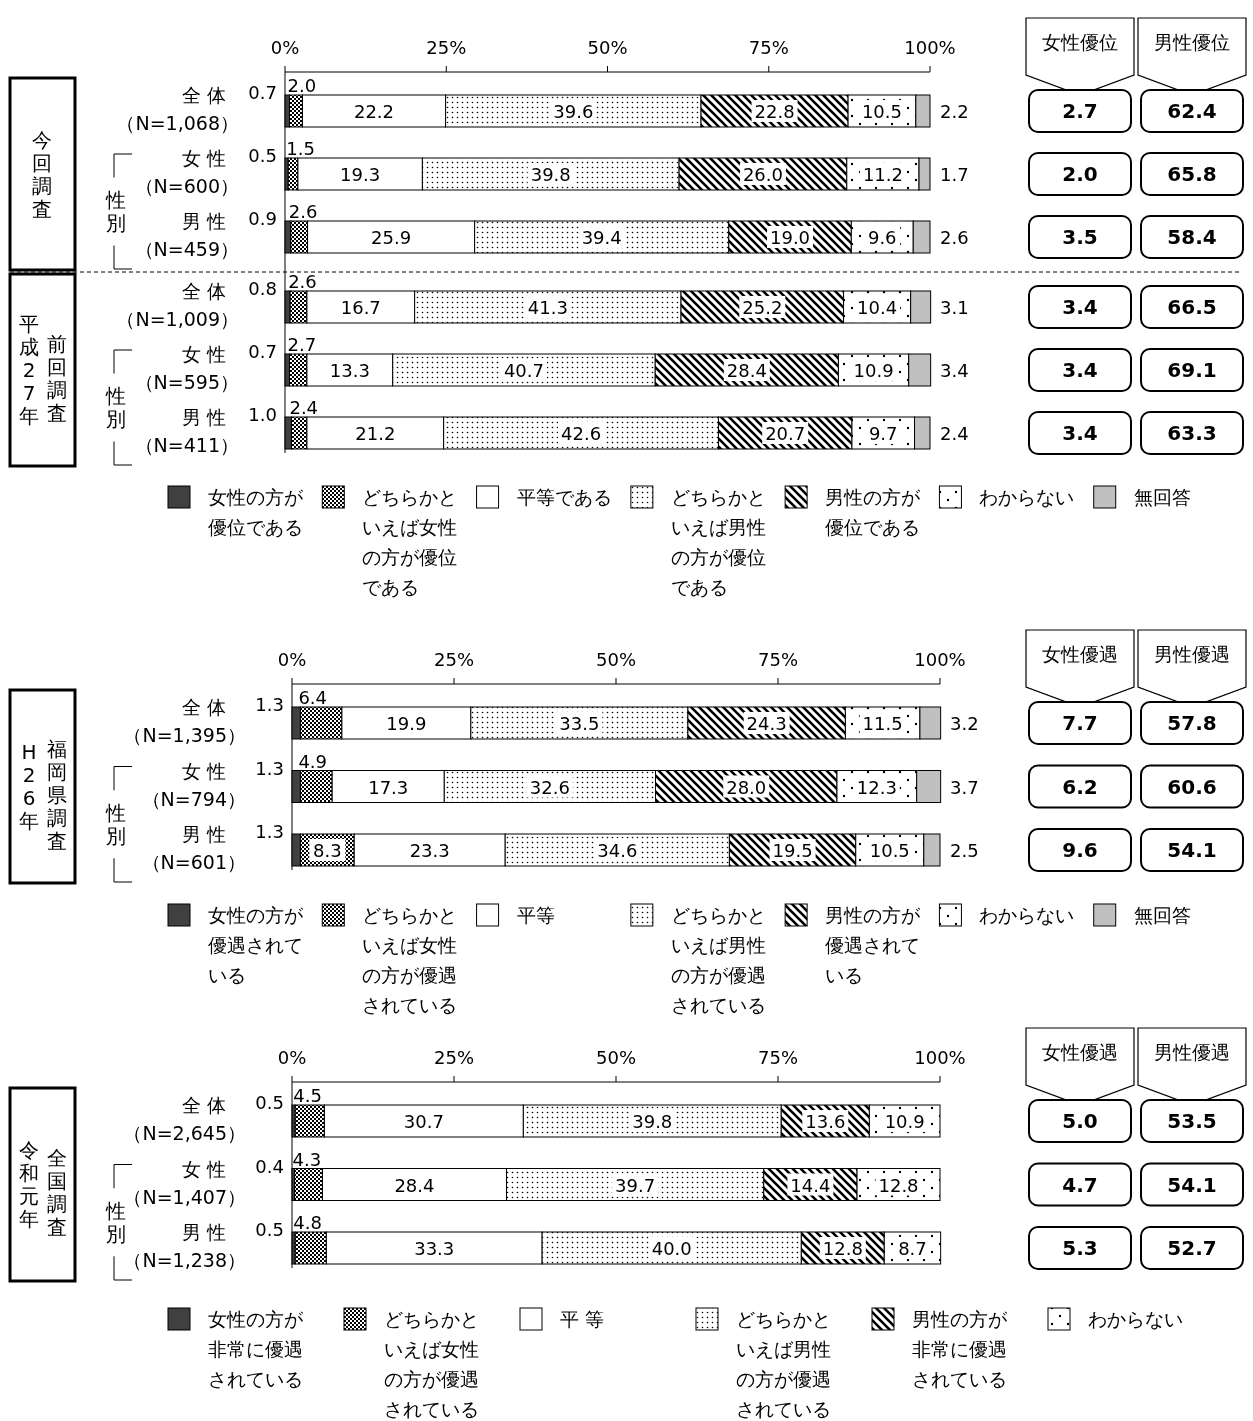 This screenshot has width=1253, height=1421. What do you see at coordinates (1192, 723) in the screenshot?
I see `text: 57.8` at bounding box center [1192, 723].